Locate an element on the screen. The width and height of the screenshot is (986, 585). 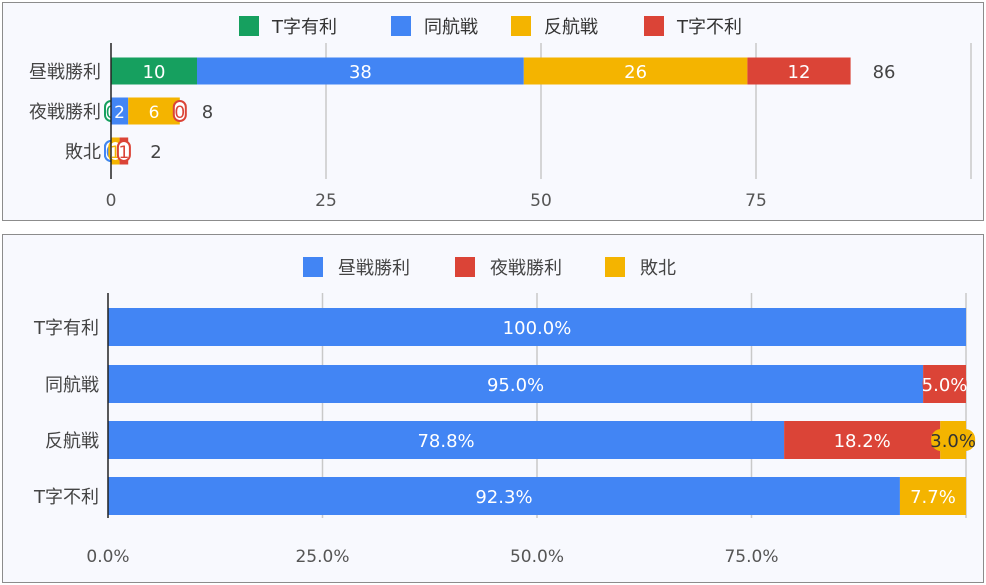
data-label-1-3: 26 is located at coordinates (635, 72).